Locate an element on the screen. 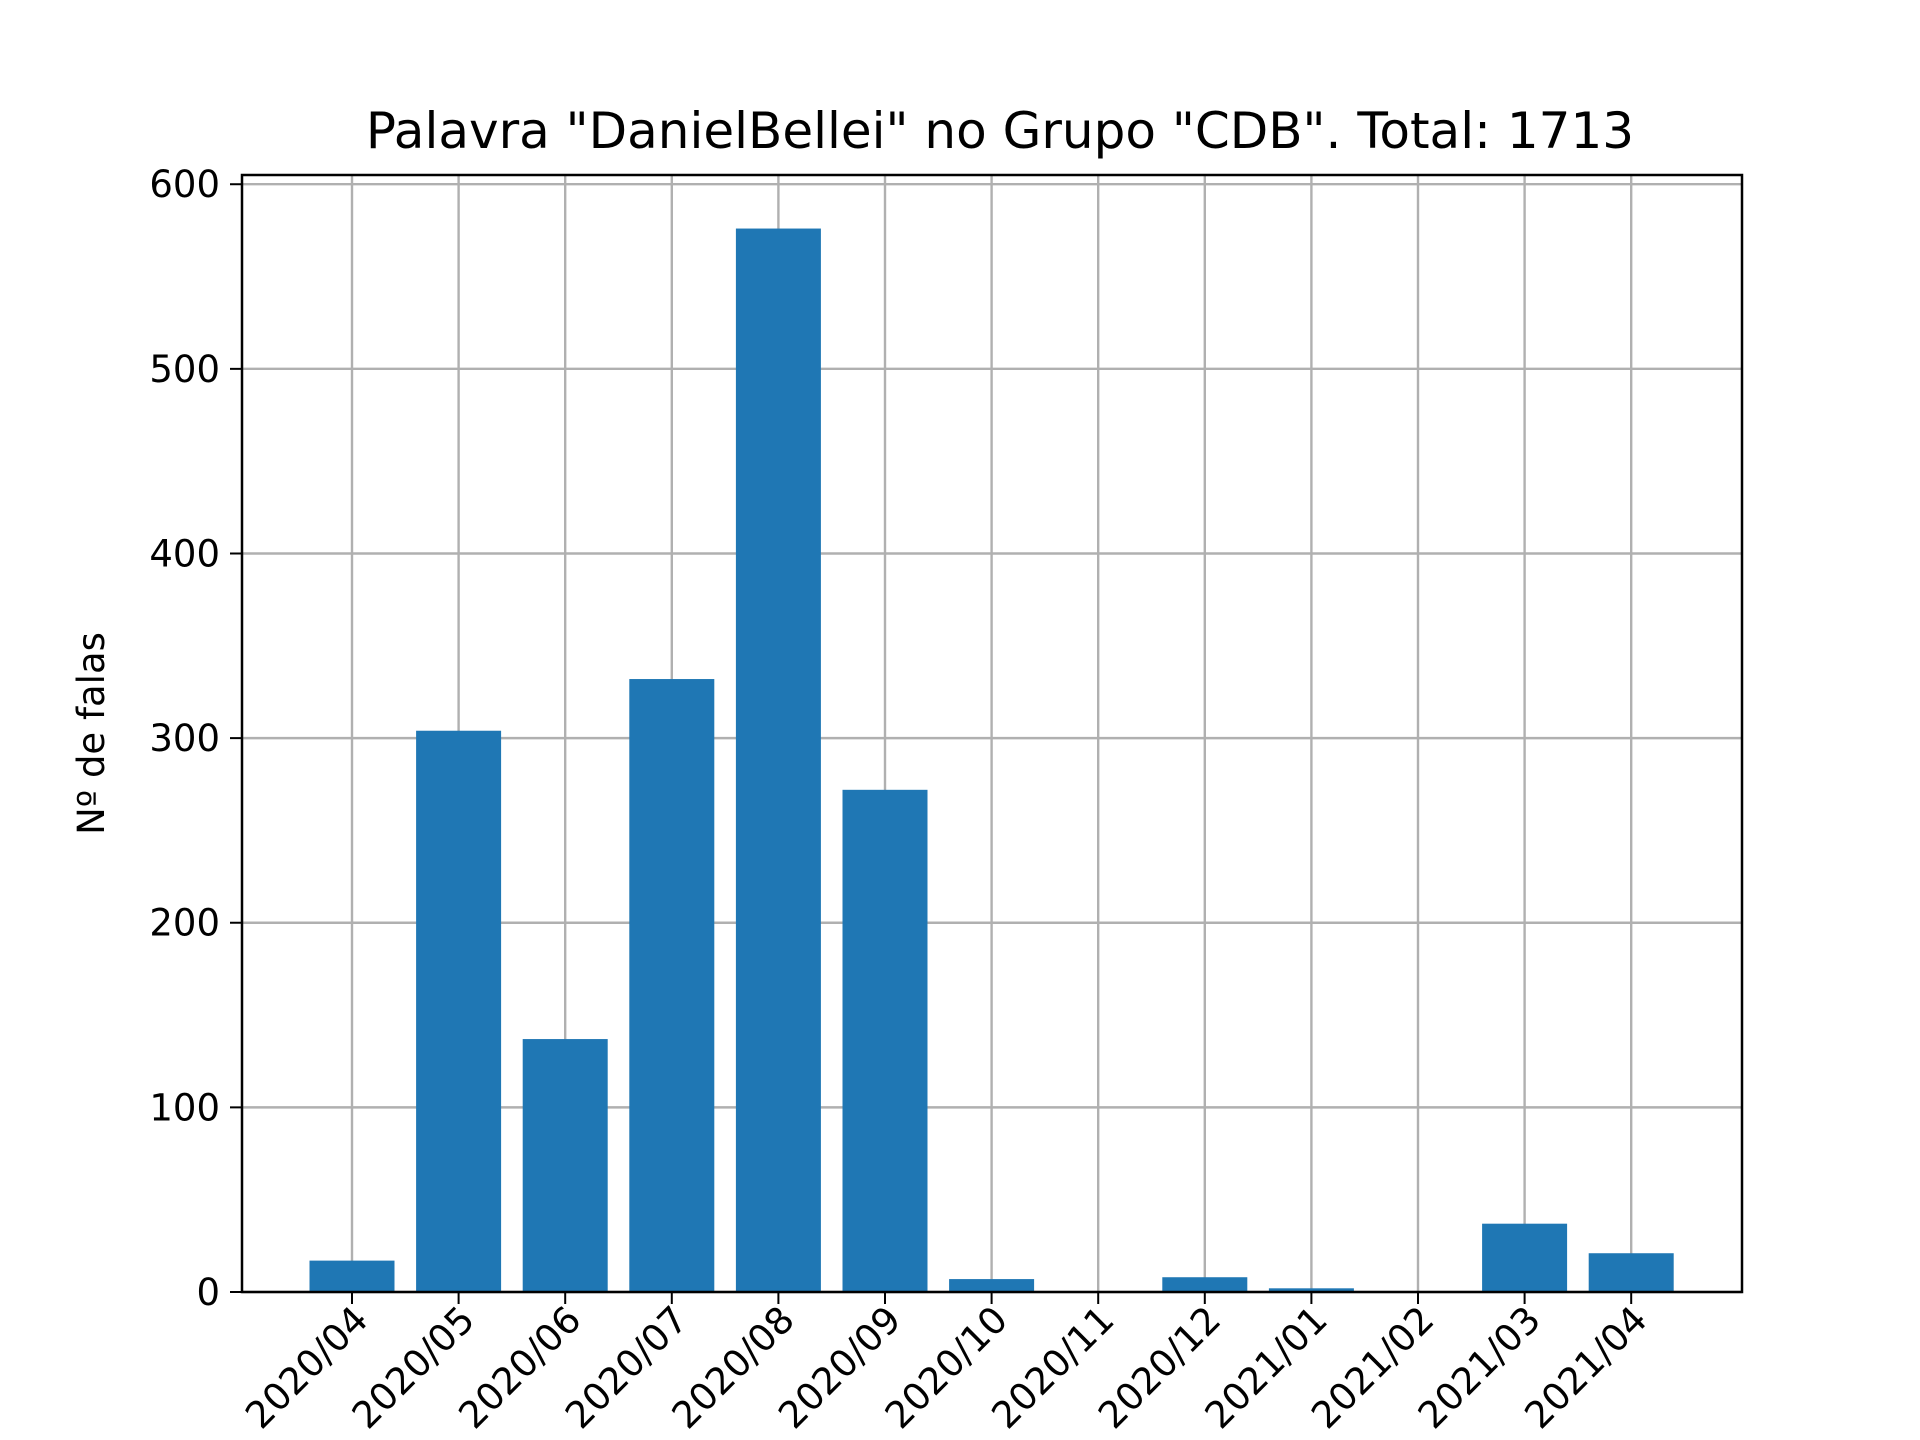 The image size is (1920, 1440). y-axis-label: Nº de falas is located at coordinates (91, 733).